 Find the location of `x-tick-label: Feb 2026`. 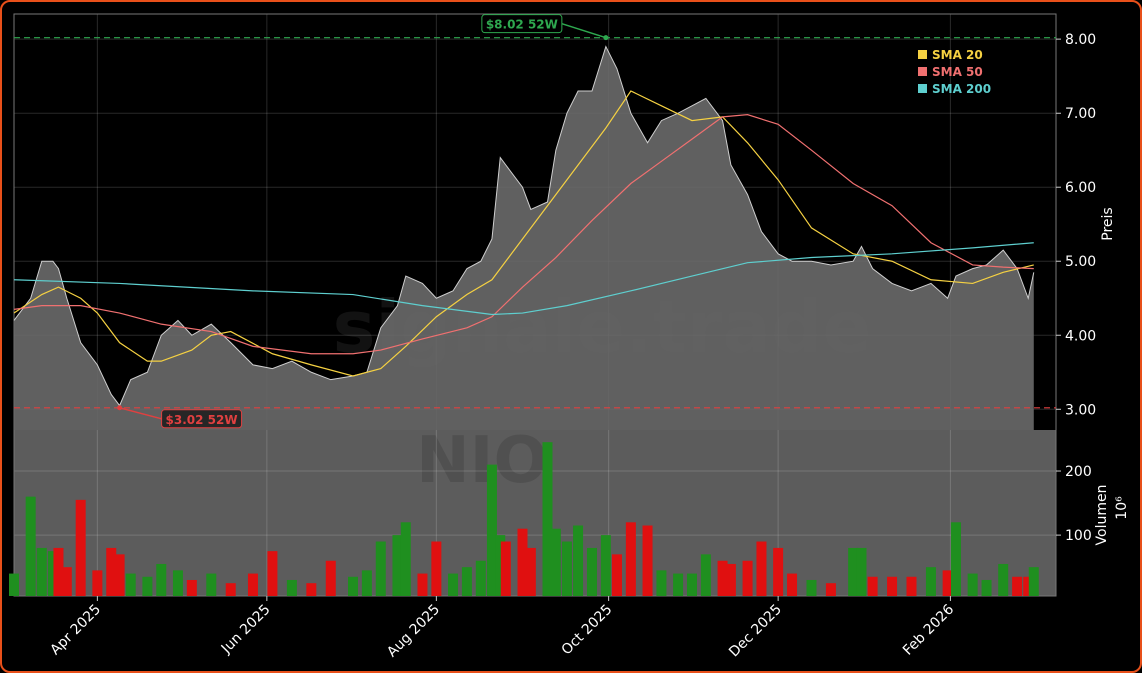

x-tick-label: Feb 2026 is located at coordinates (928, 629).